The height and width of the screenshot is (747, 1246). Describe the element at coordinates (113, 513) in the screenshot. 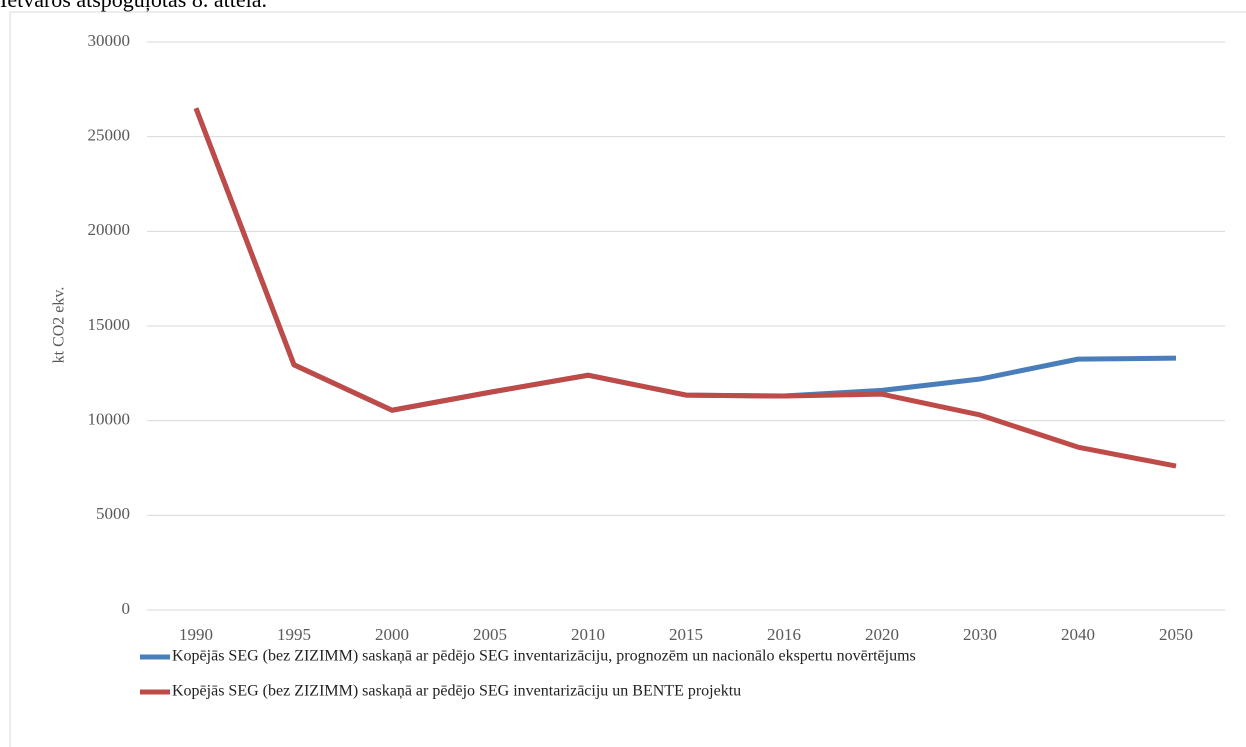

I see `y-tick-label: 5000` at that location.